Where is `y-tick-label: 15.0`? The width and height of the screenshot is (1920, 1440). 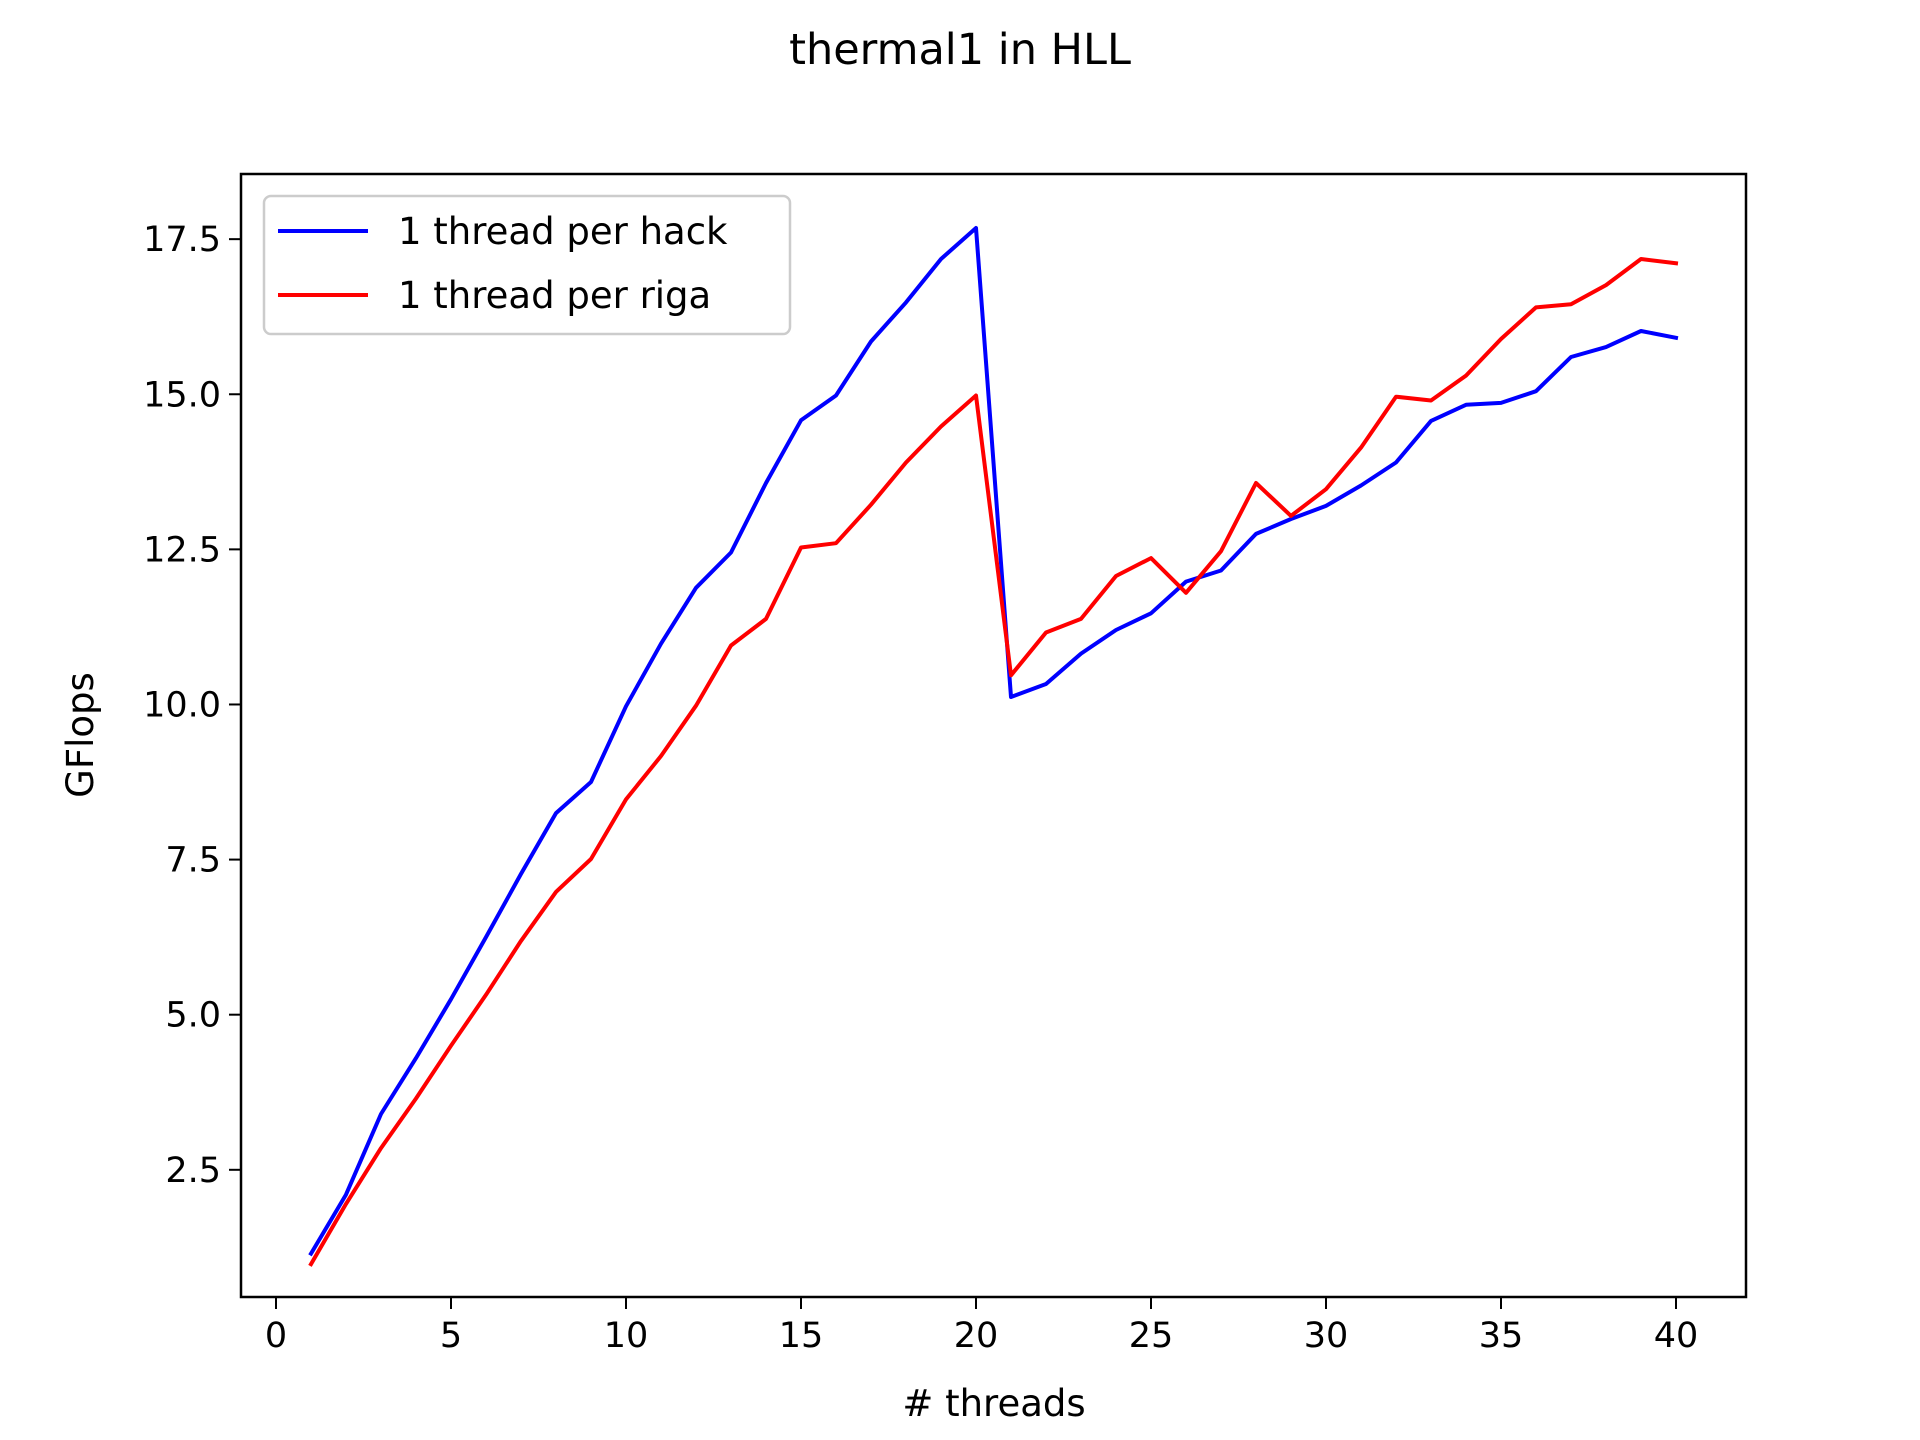 y-tick-label: 15.0 is located at coordinates (182, 395).